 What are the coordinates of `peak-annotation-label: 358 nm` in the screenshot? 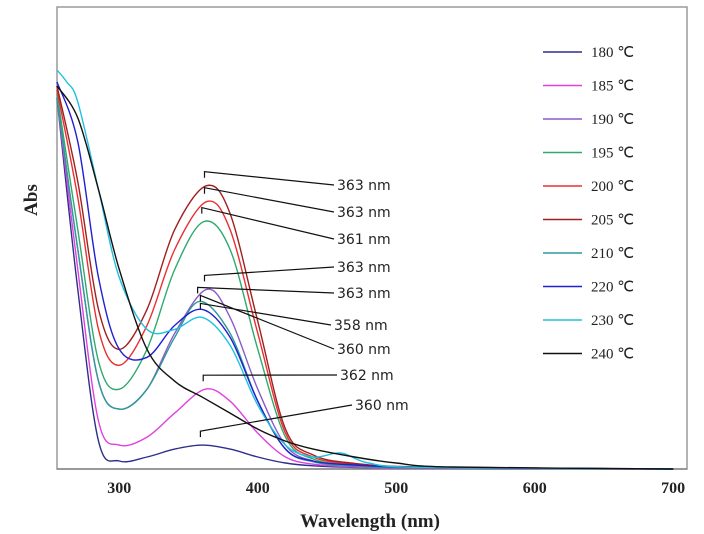 It's located at (361, 326).